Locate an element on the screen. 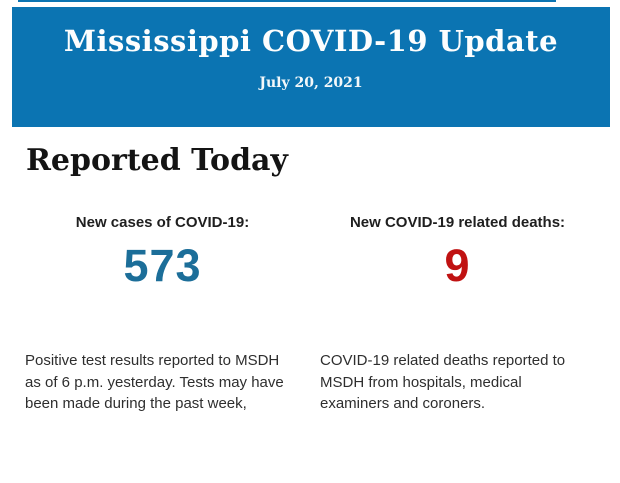 The width and height of the screenshot is (620, 483). section-title: Reported Today is located at coordinates (157, 160).